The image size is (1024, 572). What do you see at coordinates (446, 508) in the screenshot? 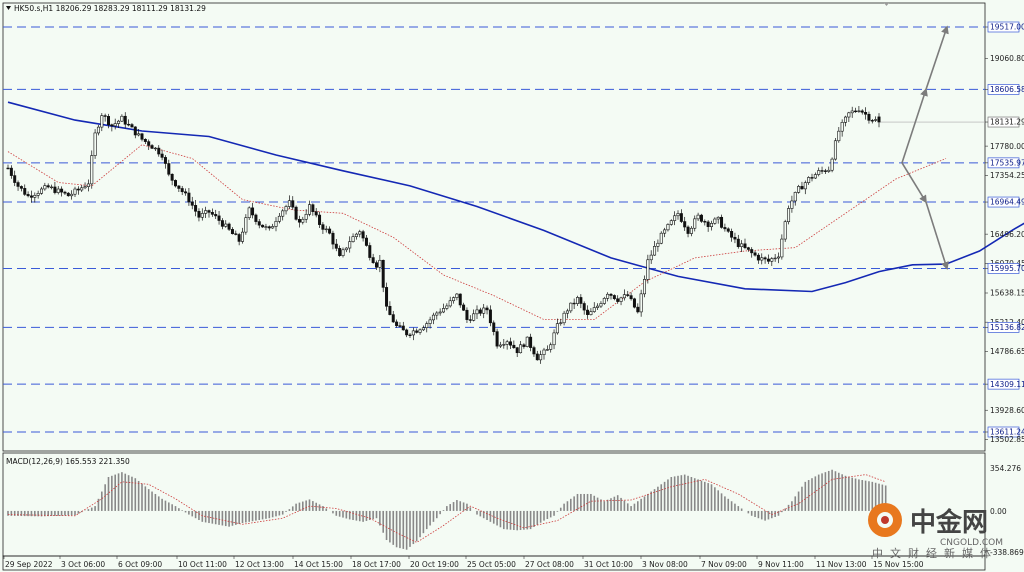
I see `macd-signal-line` at bounding box center [446, 508].